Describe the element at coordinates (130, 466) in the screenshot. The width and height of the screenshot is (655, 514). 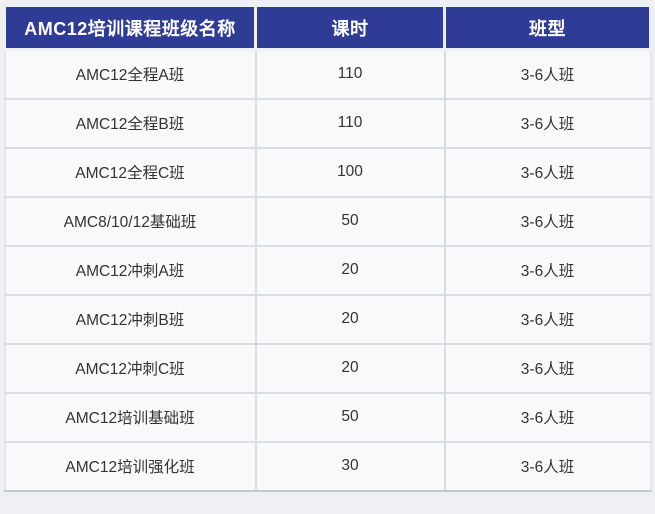
I see `course-name-cell: AMC12培训强化班` at that location.